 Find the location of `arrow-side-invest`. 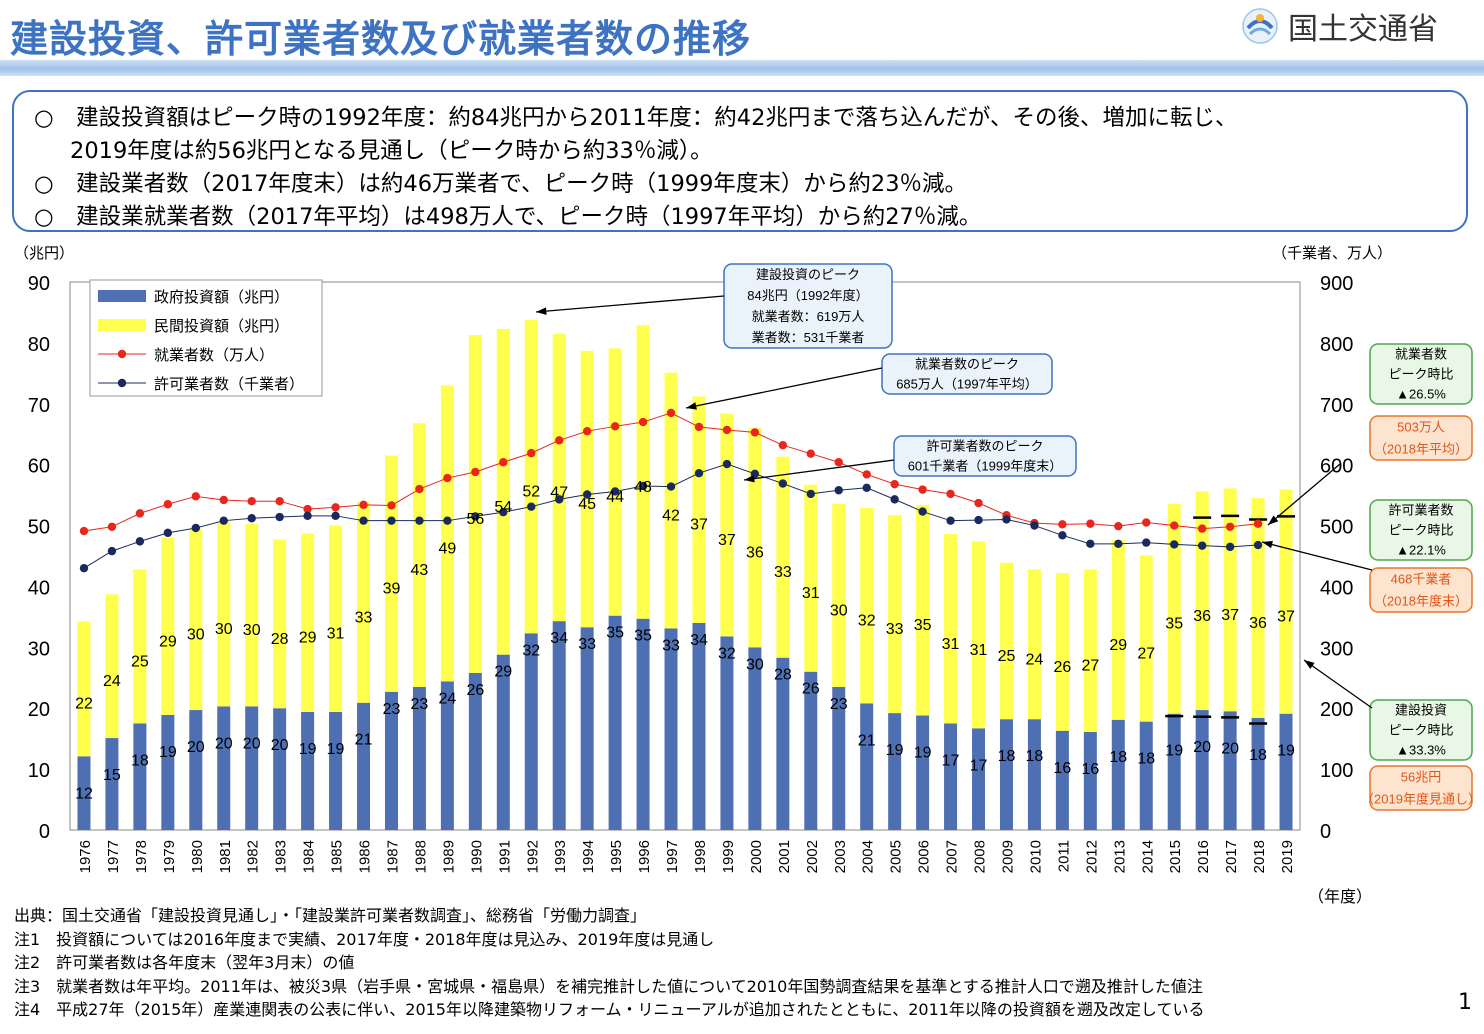

arrow-side-invest is located at coordinates (1338, 684).